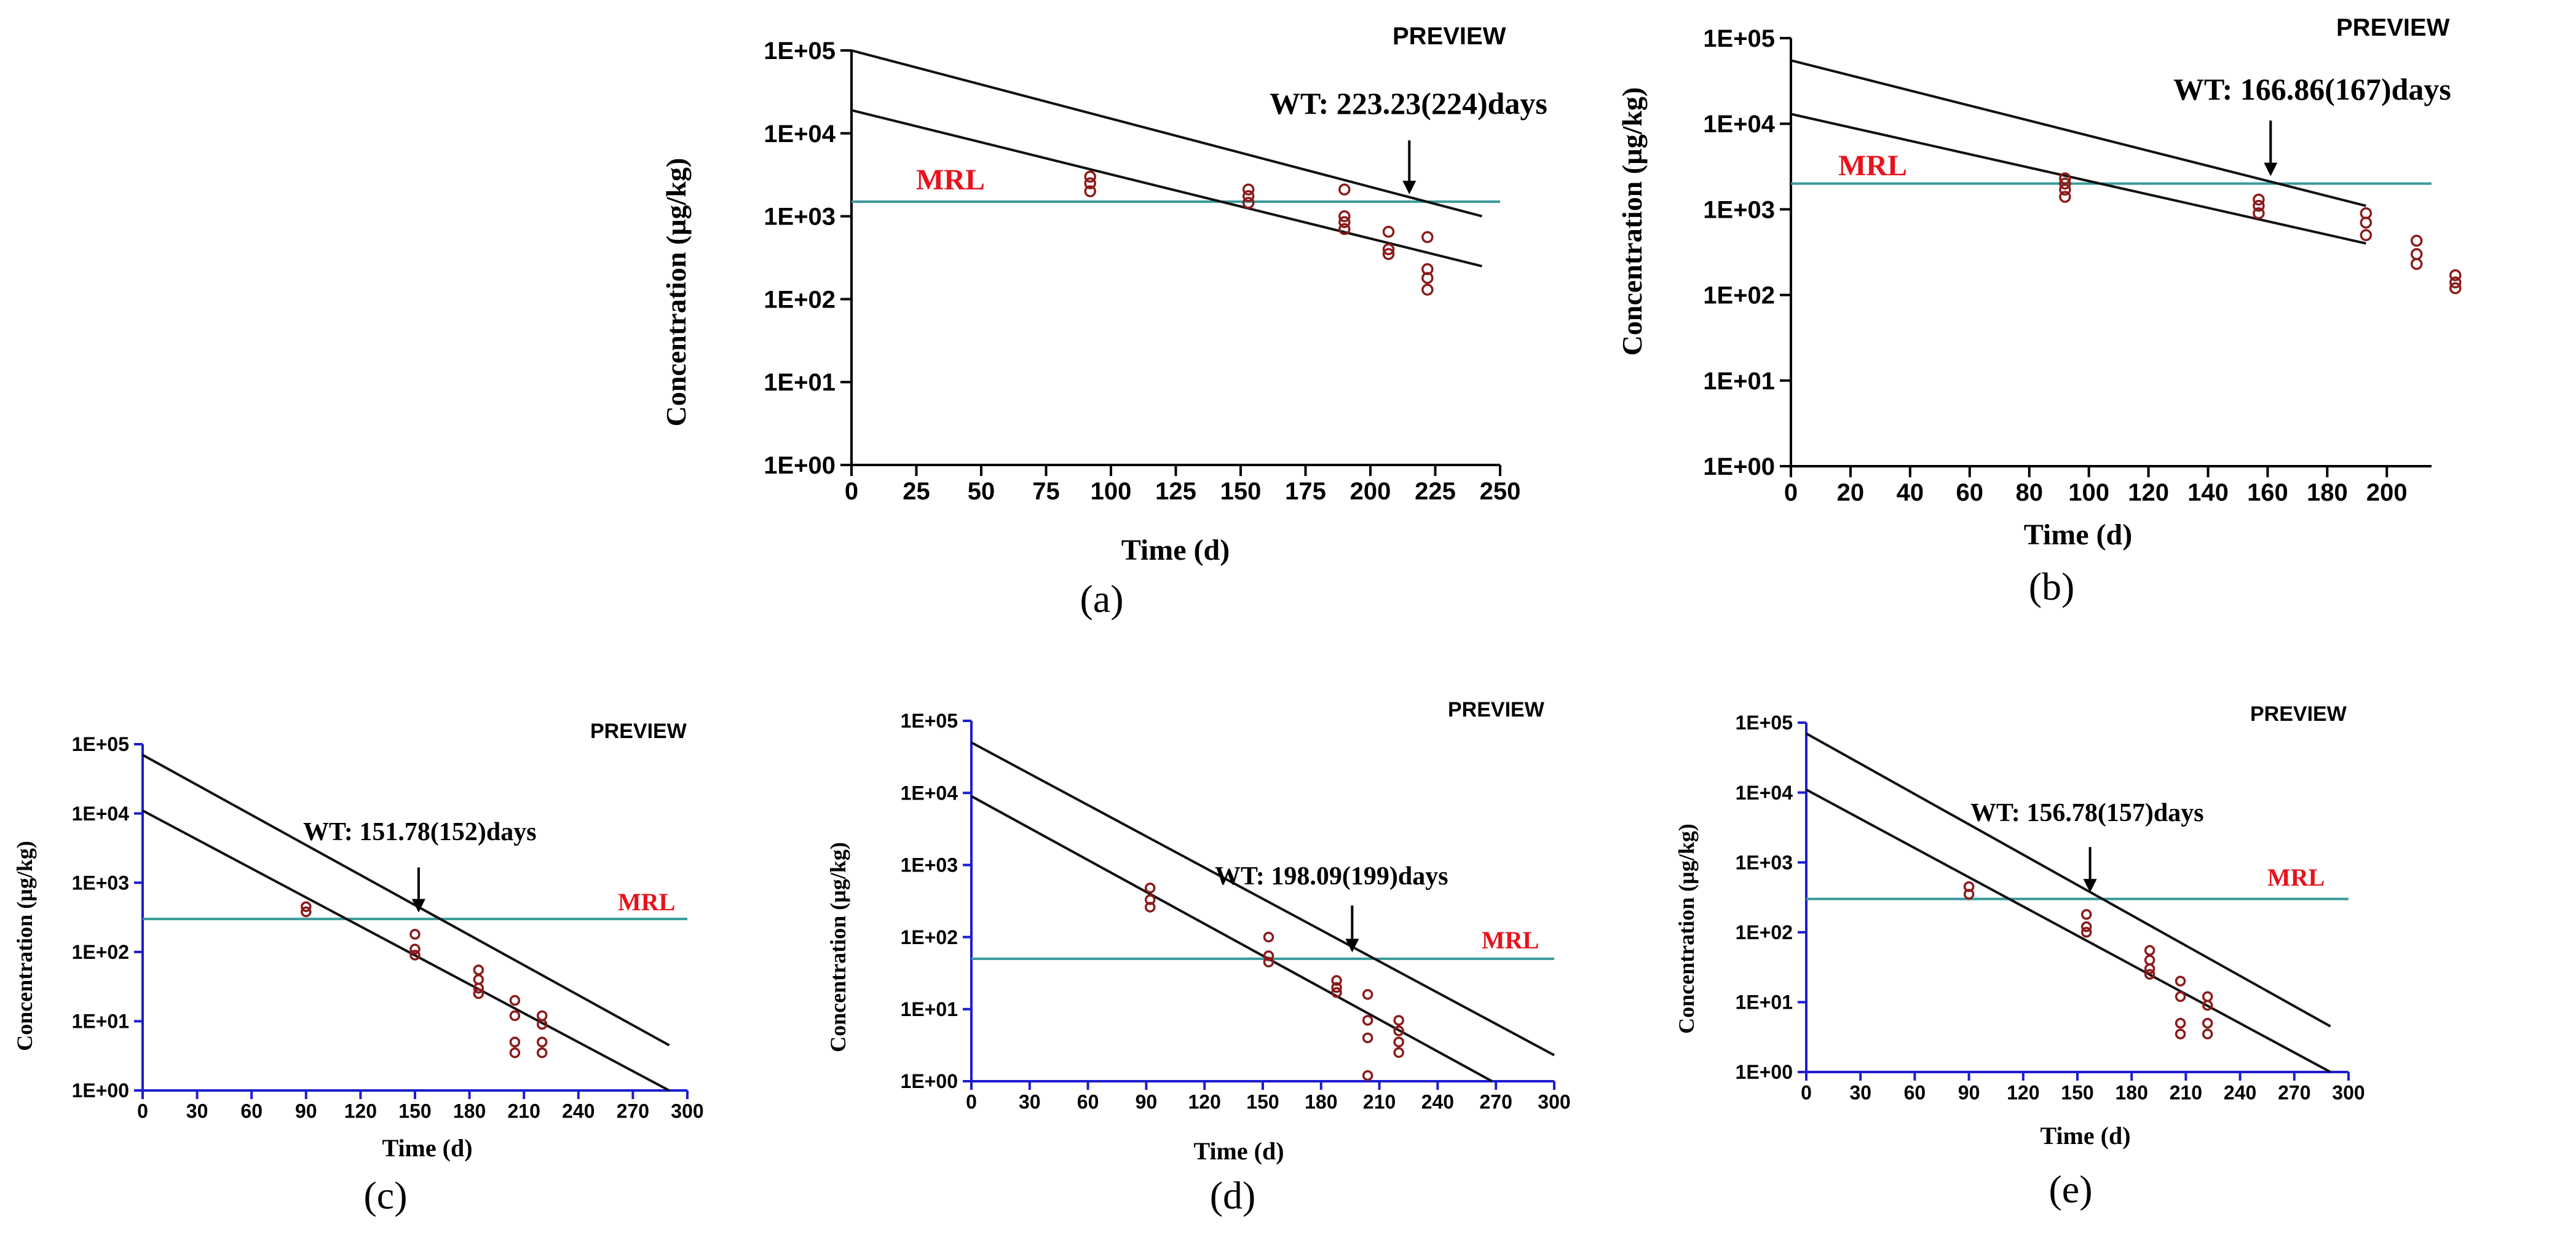 This screenshot has height=1243, width=2576. I want to click on panel-b-y-tick-label-1: 1E+01, so click(1739, 381).